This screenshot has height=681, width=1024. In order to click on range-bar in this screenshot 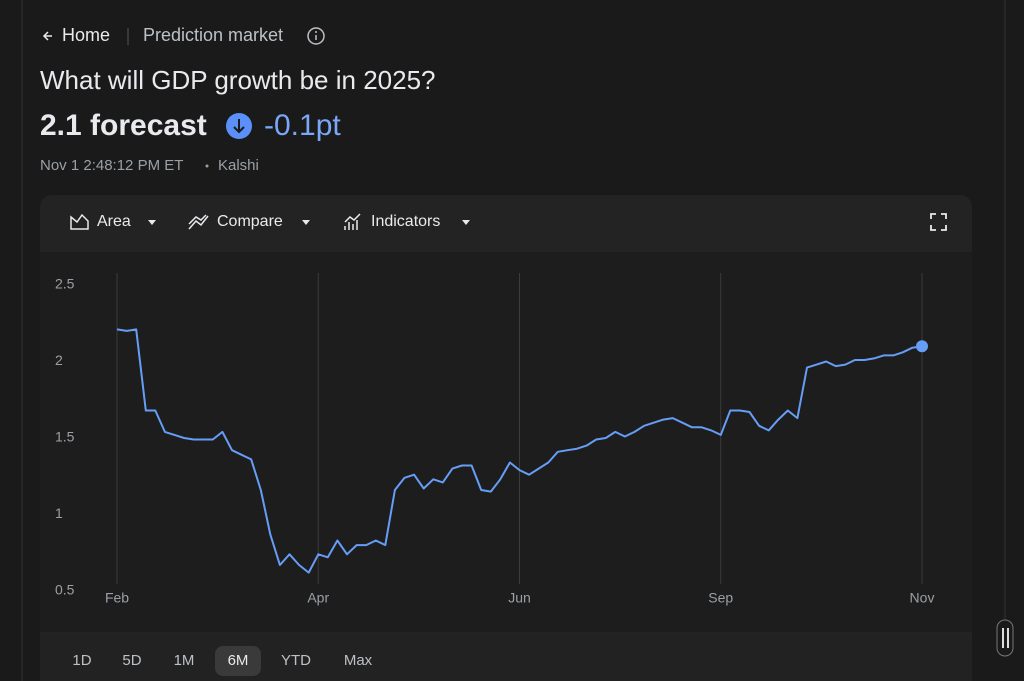, I will do `click(506, 658)`.